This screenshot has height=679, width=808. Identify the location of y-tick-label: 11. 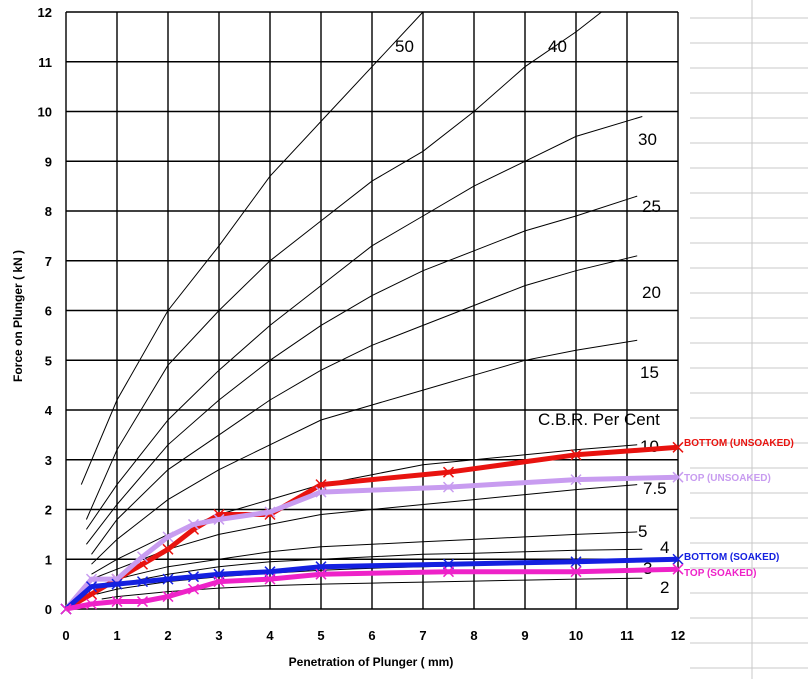
(45, 62).